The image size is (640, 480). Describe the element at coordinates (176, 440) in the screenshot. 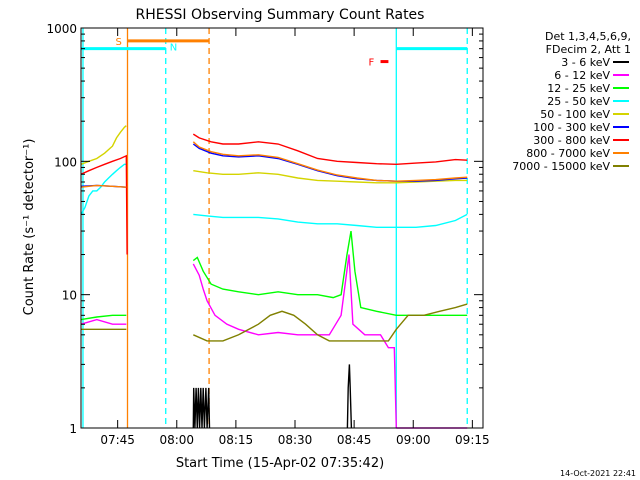

I see `x-tick-label-1: 08:00` at that location.